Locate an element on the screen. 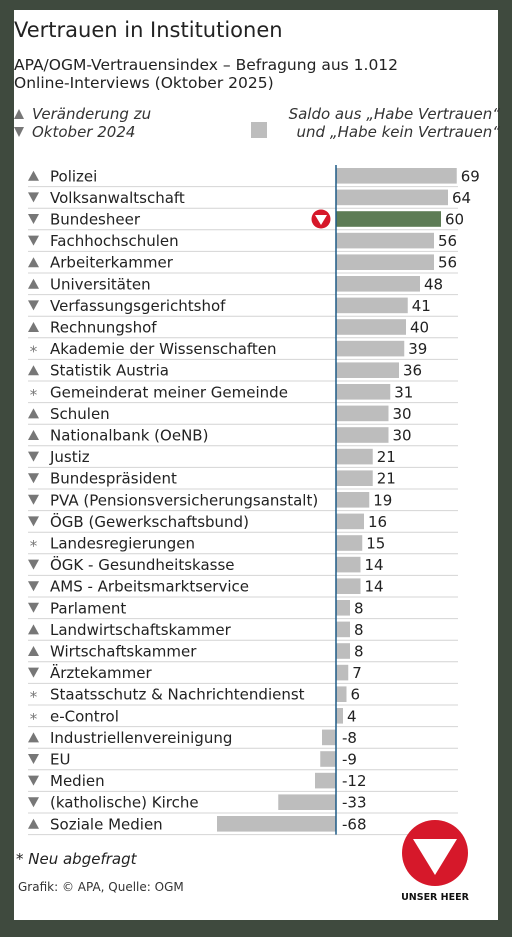 This screenshot has height=937, width=512. saldo-legend-line1: Saldo aus „Habe Vertrauen“ is located at coordinates (394, 114).